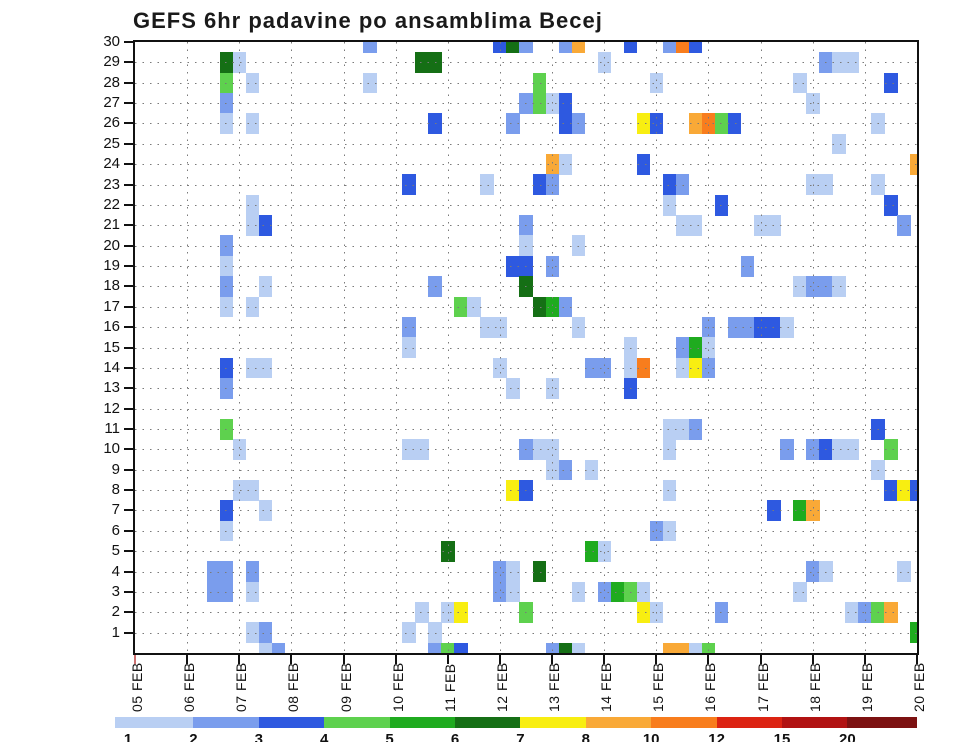 This screenshot has width=960, height=742. What do you see at coordinates (111, 245) in the screenshot?
I see `y-tick-label: 20` at bounding box center [111, 245].